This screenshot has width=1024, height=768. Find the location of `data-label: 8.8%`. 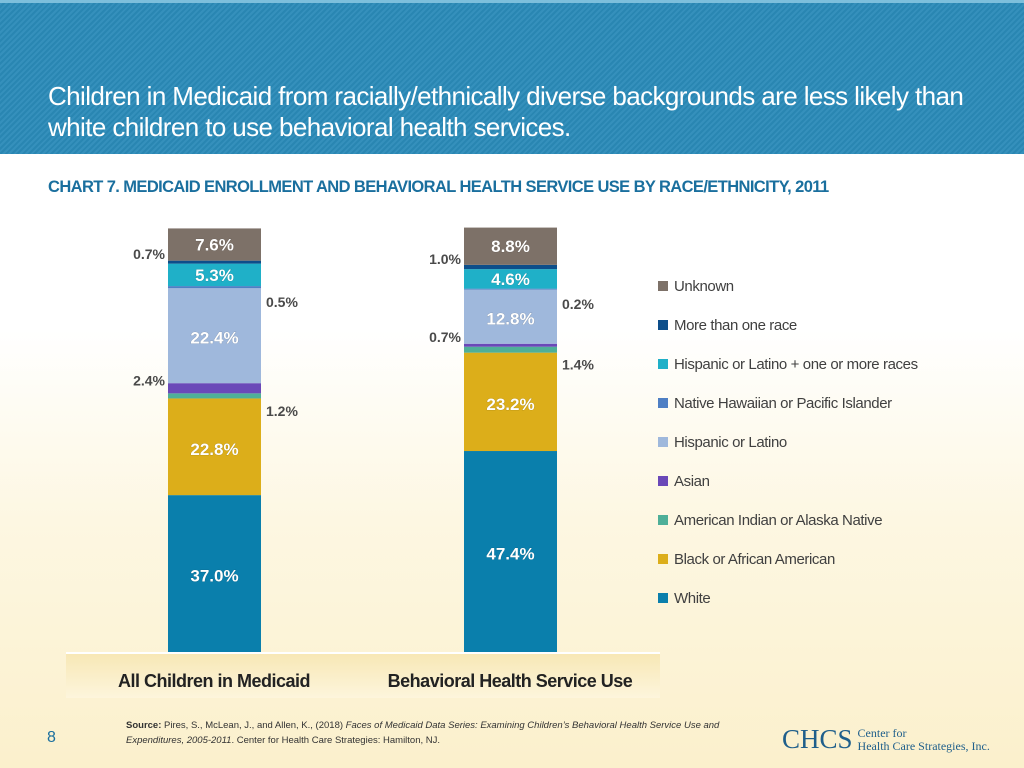

data-label: 8.8% is located at coordinates (510, 246).